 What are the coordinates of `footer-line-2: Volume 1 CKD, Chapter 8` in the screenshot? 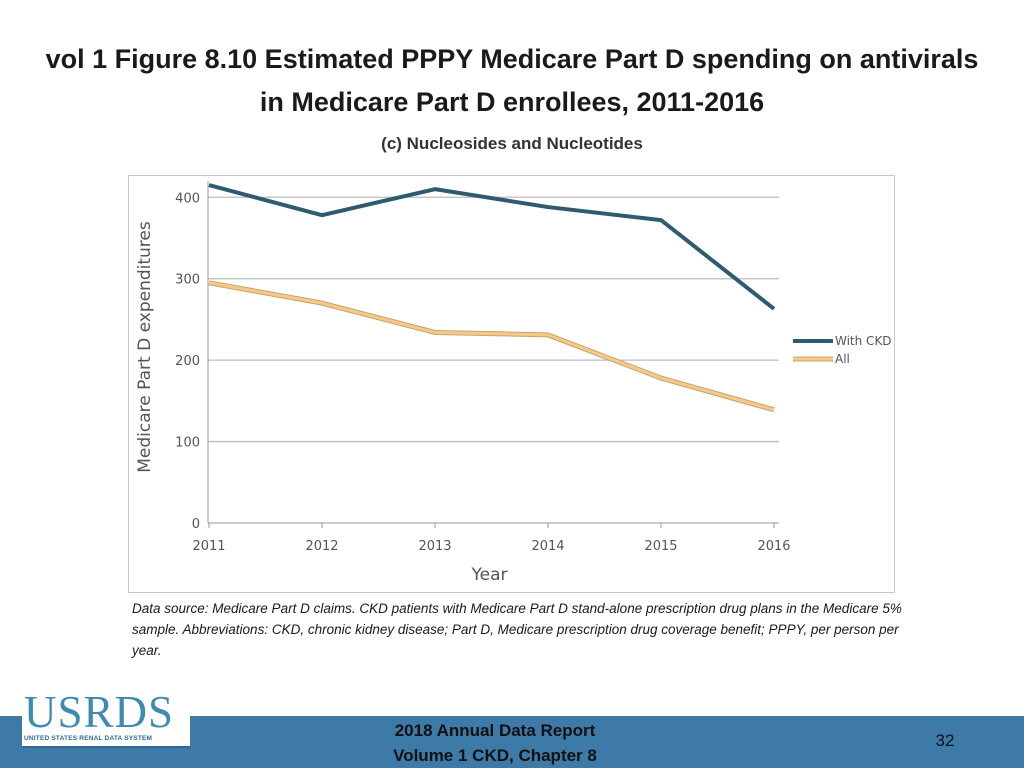 It's located at (495, 755).